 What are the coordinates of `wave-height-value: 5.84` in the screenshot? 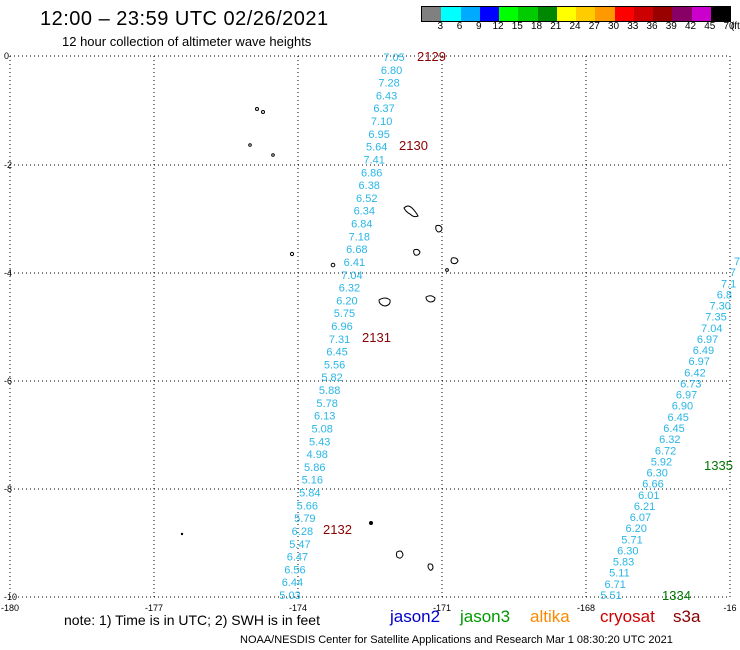 It's located at (309, 494).